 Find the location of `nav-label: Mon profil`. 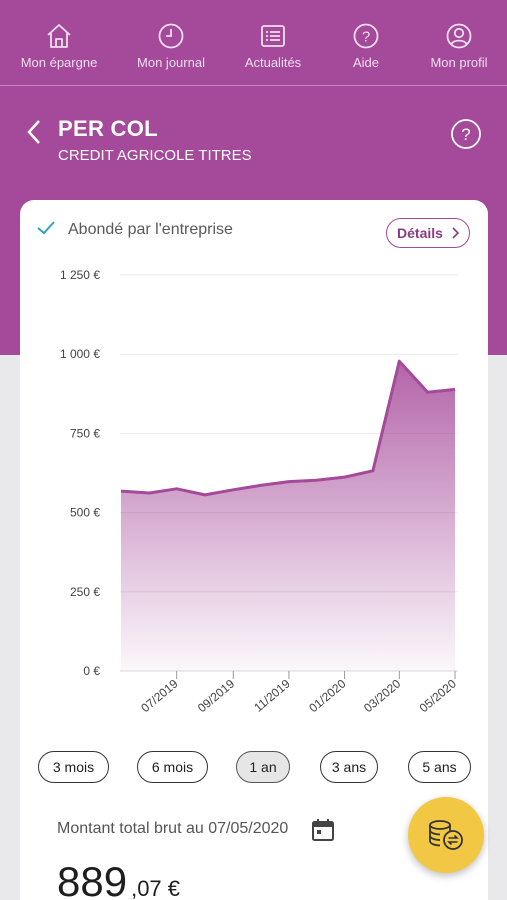

nav-label: Mon profil is located at coordinates (459, 62).